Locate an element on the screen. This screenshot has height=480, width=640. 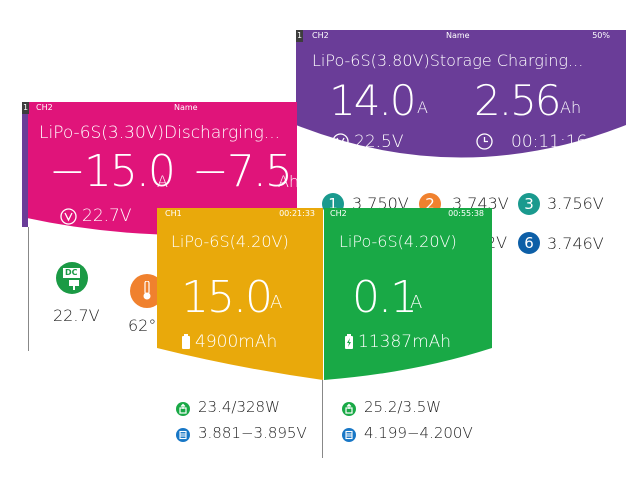
orange-status-bar: CH1 00:21:33 is located at coordinates (240, 214).